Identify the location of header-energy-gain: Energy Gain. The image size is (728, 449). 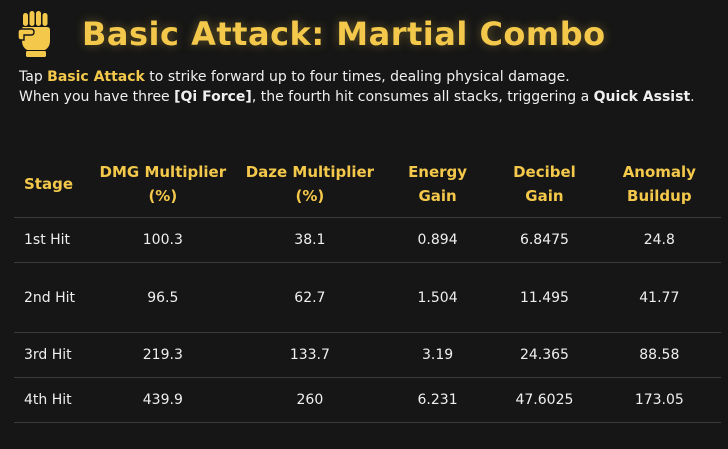
(437, 184).